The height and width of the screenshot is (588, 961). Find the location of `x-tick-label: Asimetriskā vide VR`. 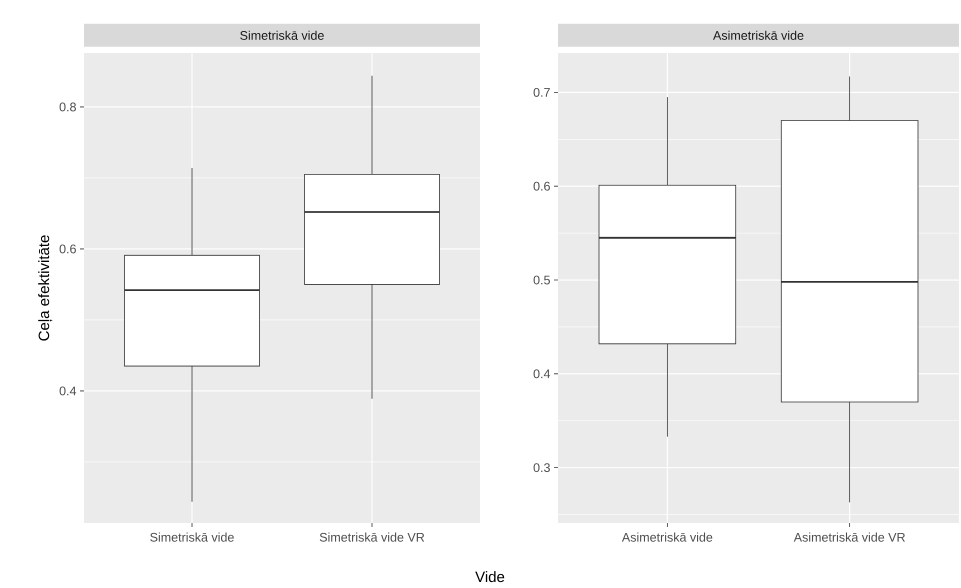

x-tick-label: Asimetriskā vide VR is located at coordinates (849, 537).